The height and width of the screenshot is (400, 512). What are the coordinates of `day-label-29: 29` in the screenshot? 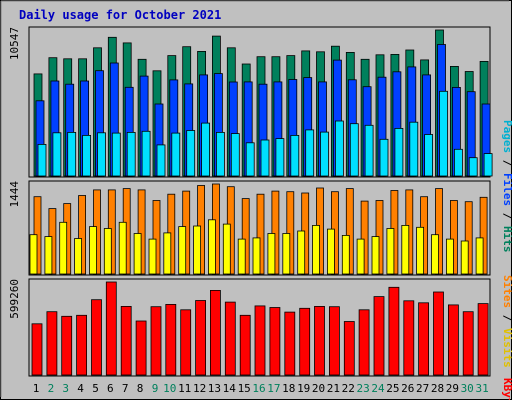 It's located at (452, 388).